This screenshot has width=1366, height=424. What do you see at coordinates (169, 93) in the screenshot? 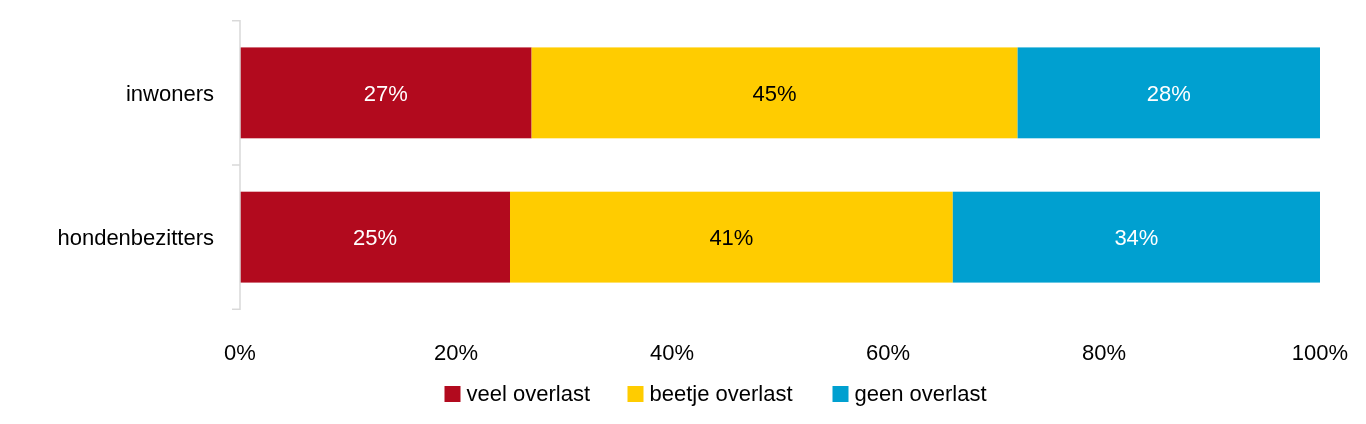
I see `y-tick-label: inwoners` at bounding box center [169, 93].